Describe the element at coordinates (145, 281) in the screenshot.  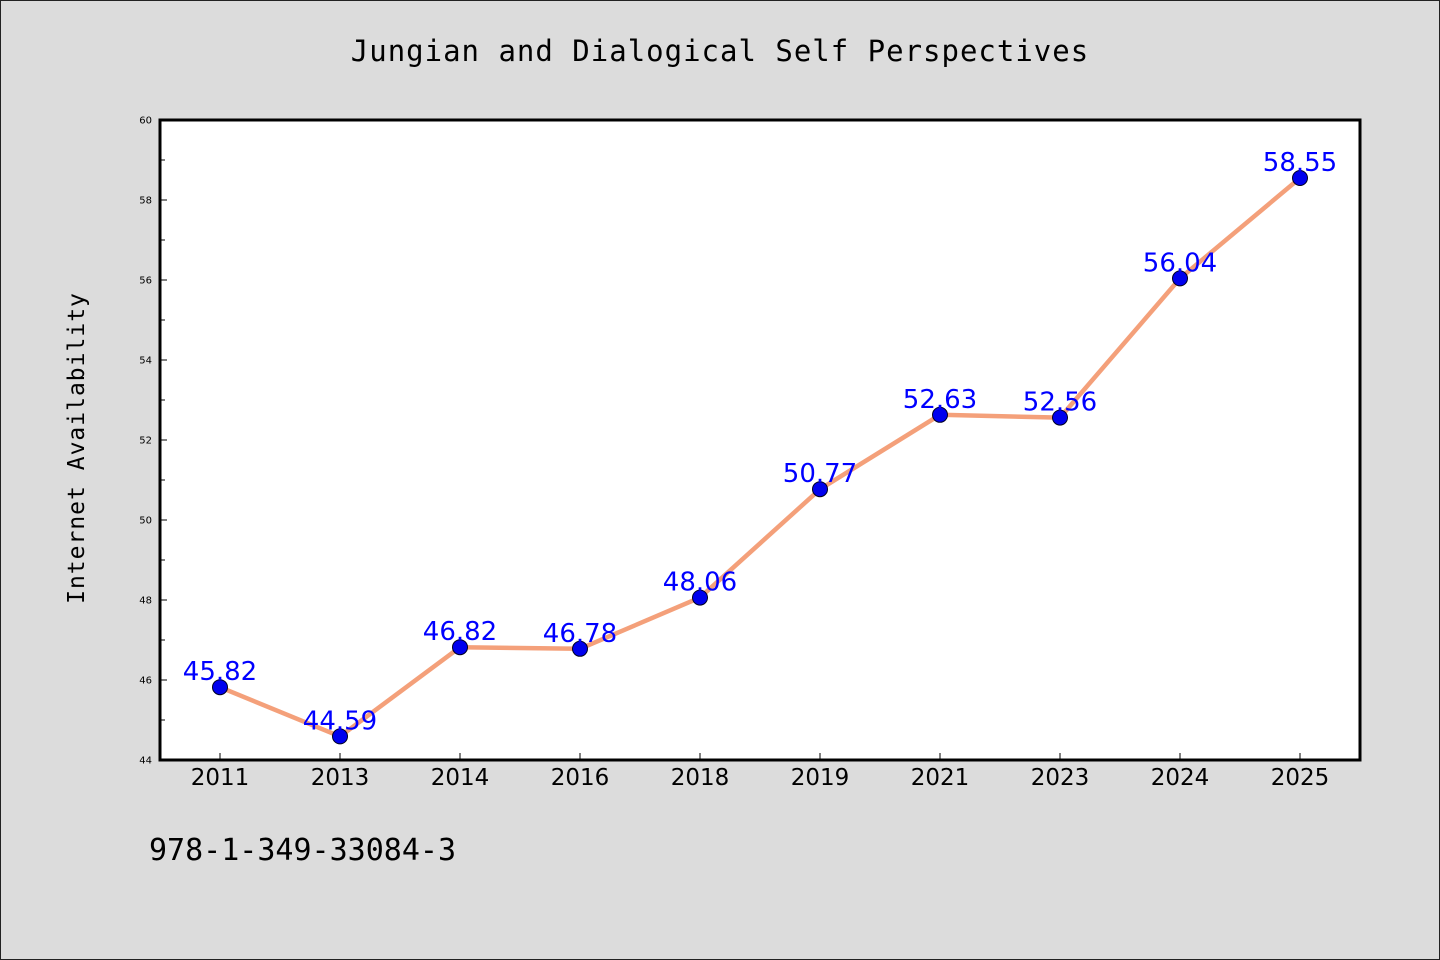
I see `y-tick-label: 56` at that location.